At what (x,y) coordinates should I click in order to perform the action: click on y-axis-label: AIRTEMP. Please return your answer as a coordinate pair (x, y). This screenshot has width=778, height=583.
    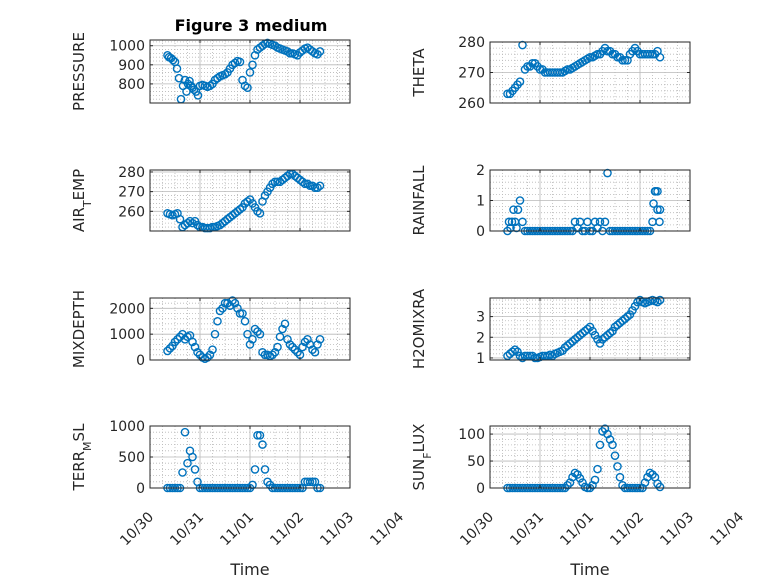
    Looking at the image, I should click on (82, 200).